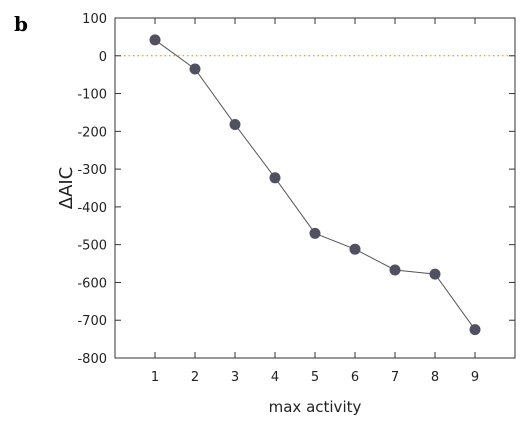  Describe the element at coordinates (395, 377) in the screenshot. I see `x-tick-label: 7` at that location.